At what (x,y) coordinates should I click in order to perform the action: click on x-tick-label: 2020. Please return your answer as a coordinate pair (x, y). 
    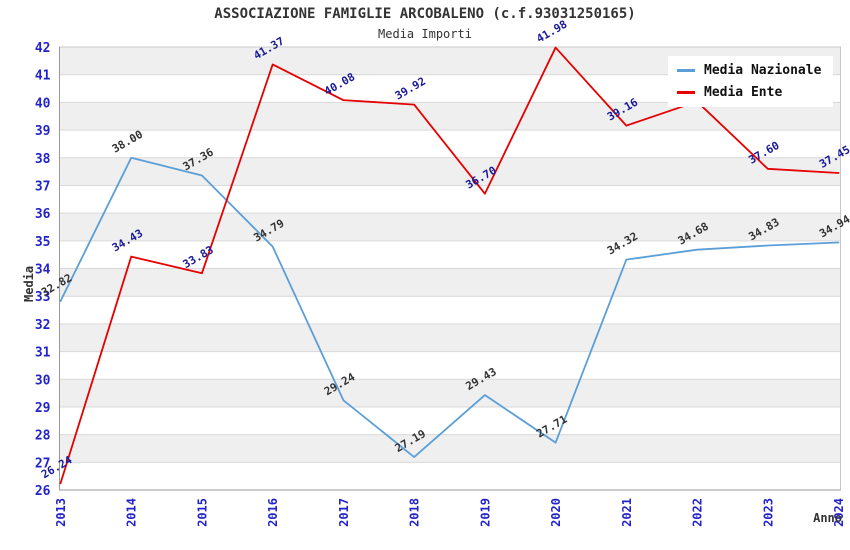
    Looking at the image, I should click on (556, 512).